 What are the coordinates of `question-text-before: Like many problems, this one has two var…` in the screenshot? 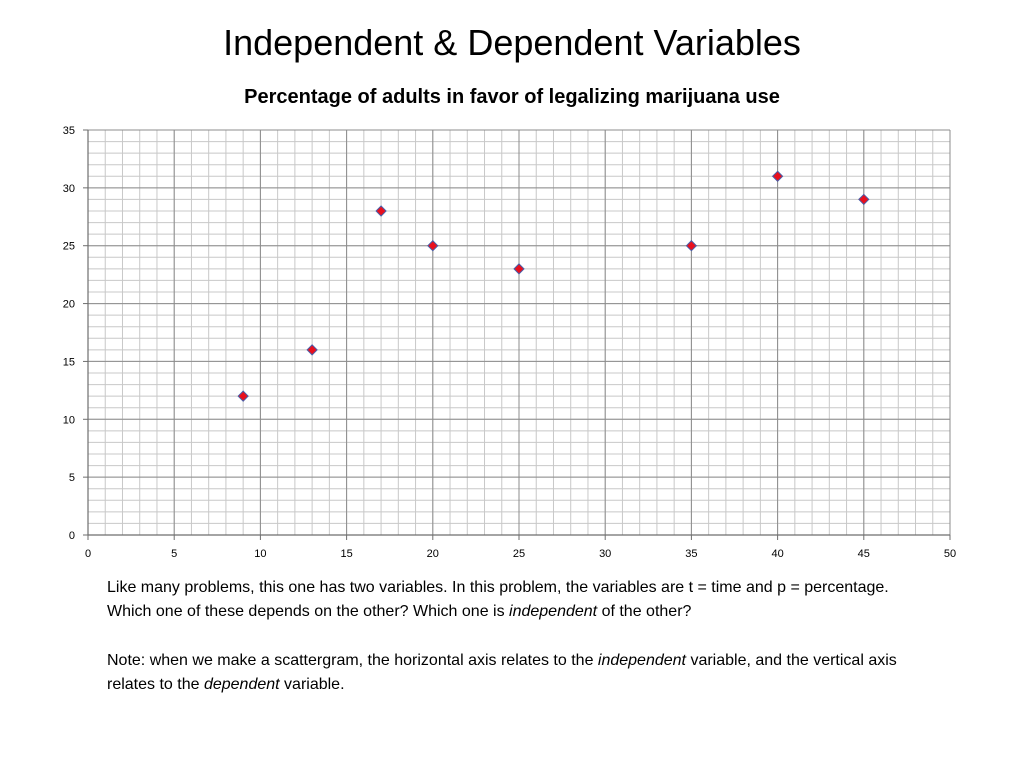 It's located at (498, 599).